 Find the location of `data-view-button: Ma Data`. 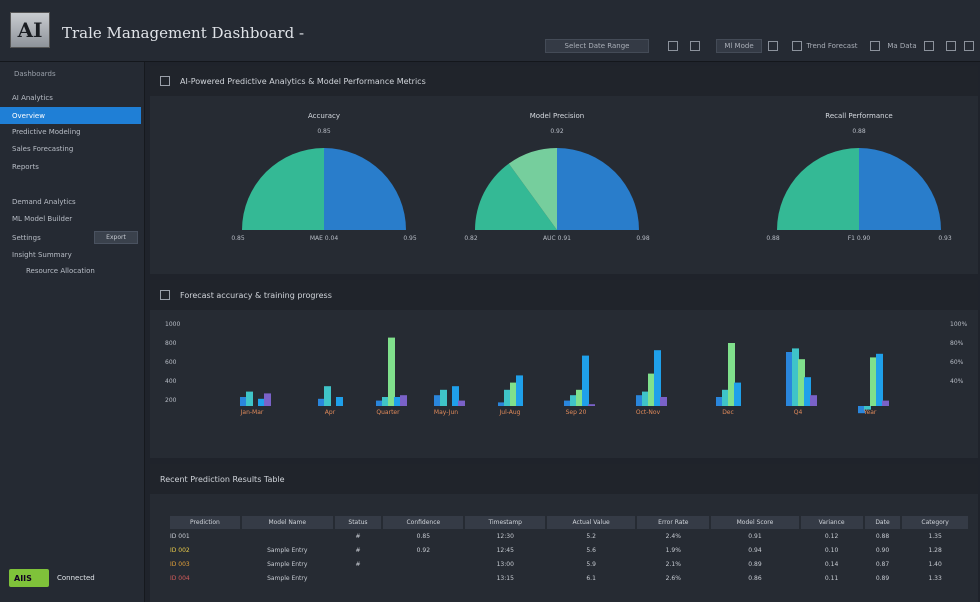

data-view-button: Ma Data is located at coordinates (902, 46).